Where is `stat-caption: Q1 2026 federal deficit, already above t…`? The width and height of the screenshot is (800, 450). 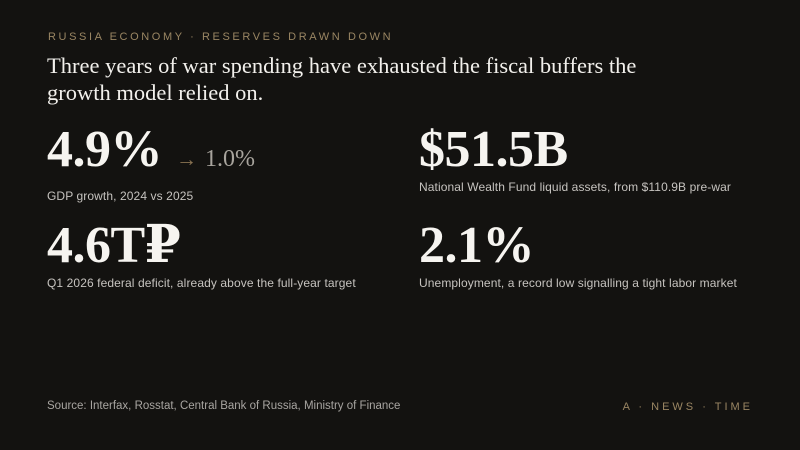 stat-caption: Q1 2026 federal deficit, already above t… is located at coordinates (201, 283).